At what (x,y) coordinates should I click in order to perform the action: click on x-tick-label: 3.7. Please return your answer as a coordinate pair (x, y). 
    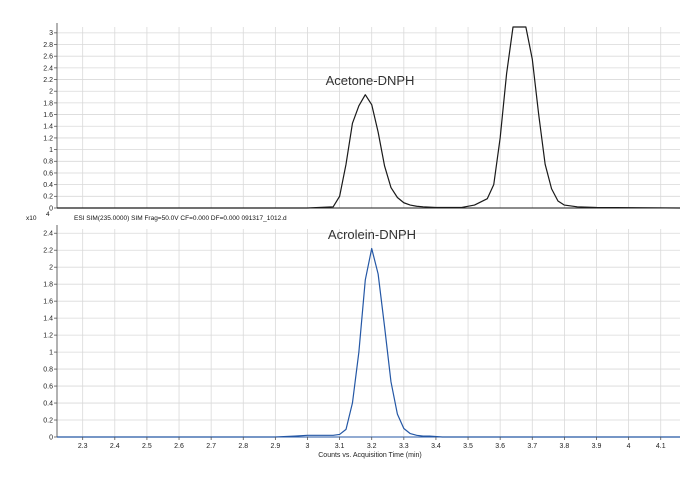
    Looking at the image, I should click on (532, 446).